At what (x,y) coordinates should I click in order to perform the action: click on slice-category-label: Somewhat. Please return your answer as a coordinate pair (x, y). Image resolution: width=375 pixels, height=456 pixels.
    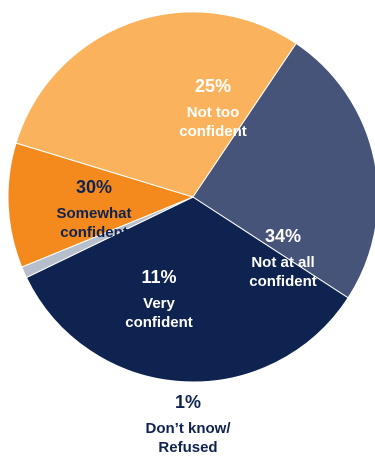
    Looking at the image, I should click on (93, 213).